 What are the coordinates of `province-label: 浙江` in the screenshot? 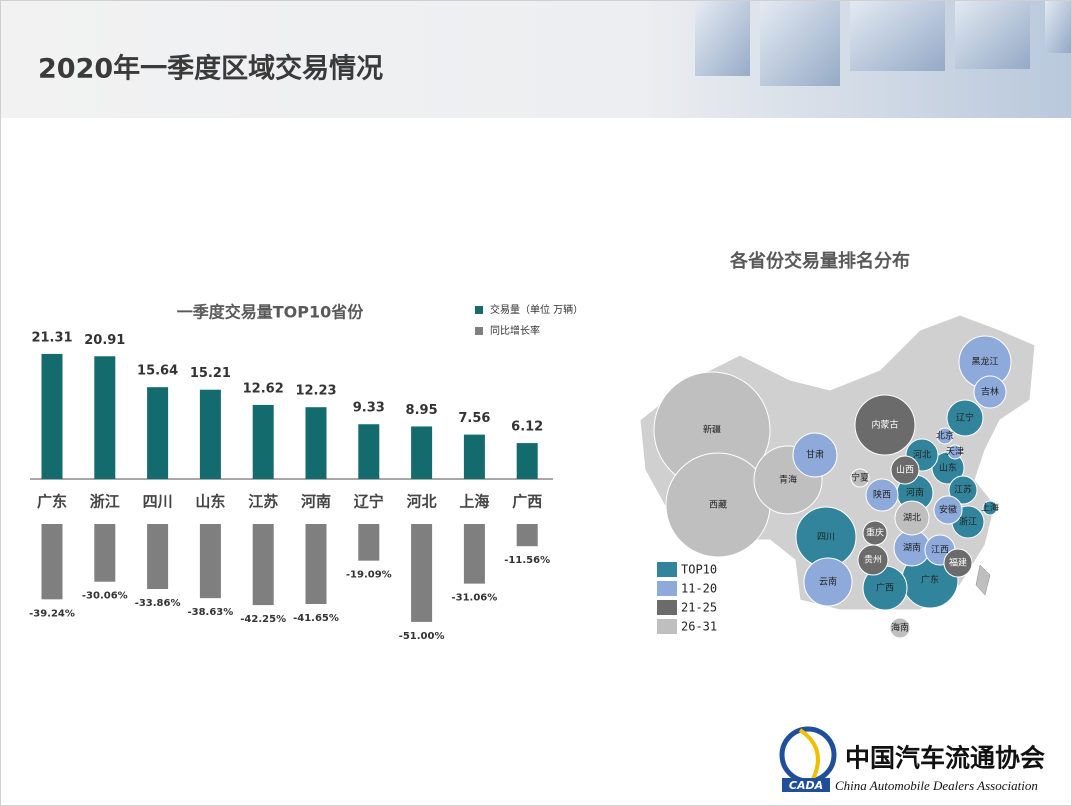 It's located at (968, 522).